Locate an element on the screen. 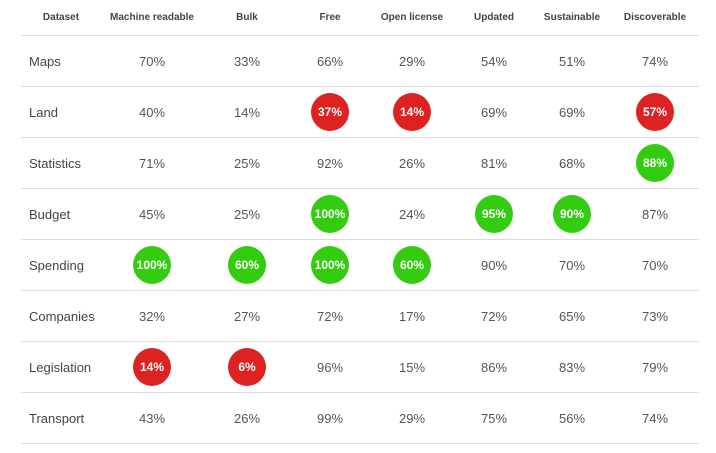 This screenshot has width=716, height=453. score-value: 86% is located at coordinates (494, 367).